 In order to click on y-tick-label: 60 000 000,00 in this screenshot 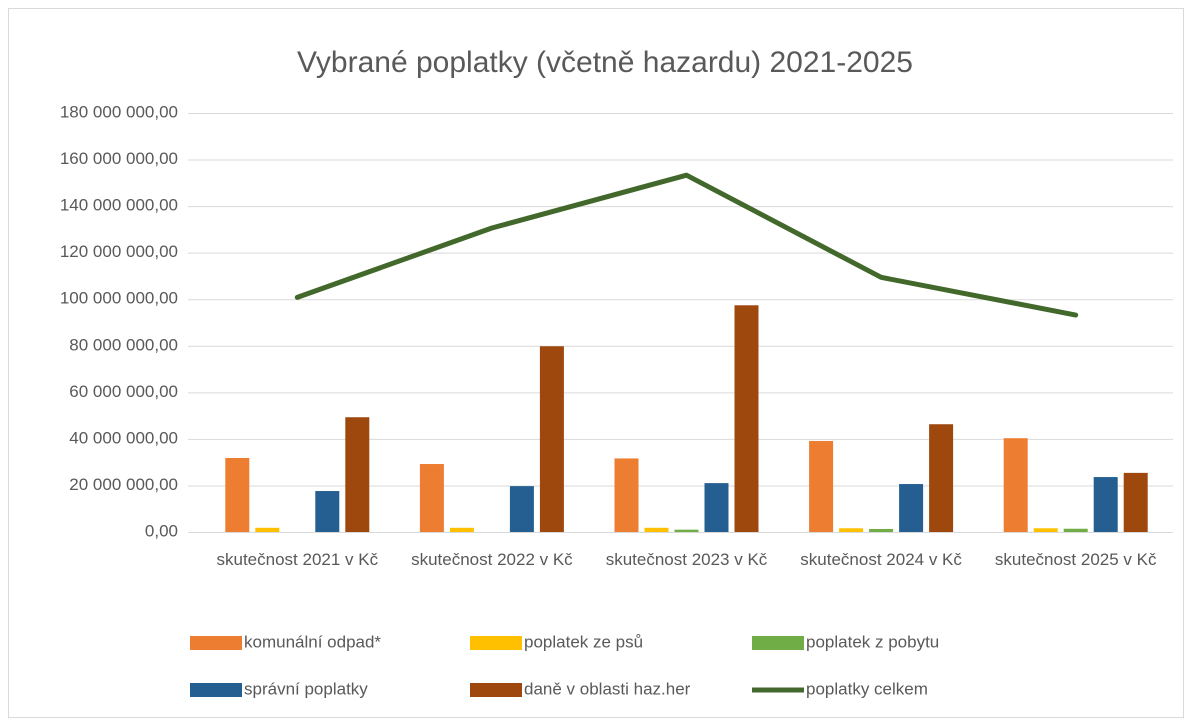, I will do `click(123, 391)`.